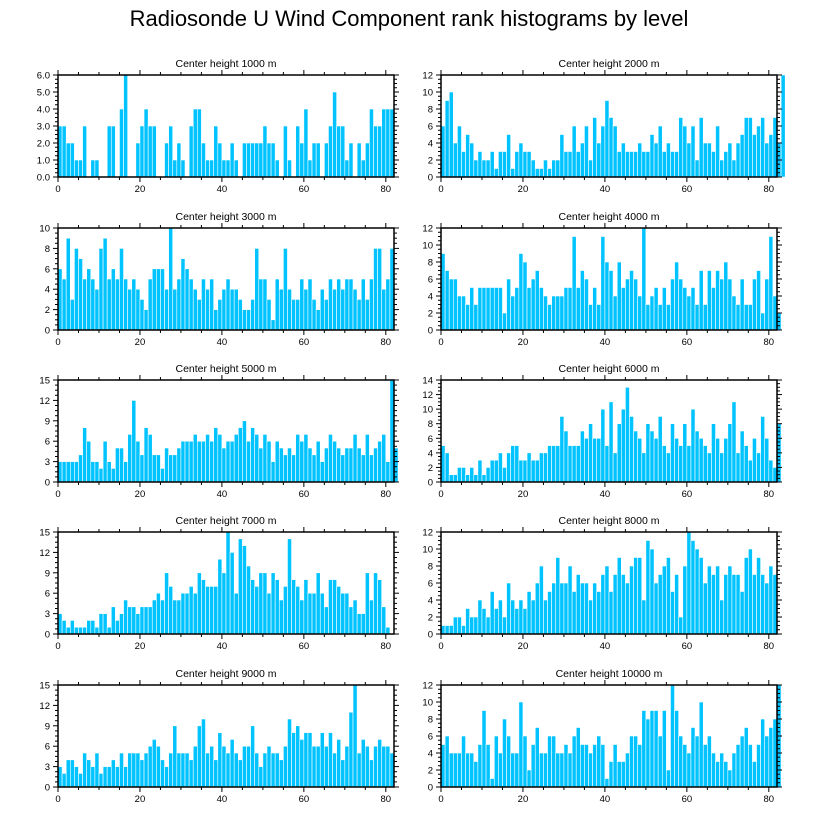 The image size is (818, 824). Describe the element at coordinates (140, 342) in the screenshot. I see `x-tick-label: 20` at that location.